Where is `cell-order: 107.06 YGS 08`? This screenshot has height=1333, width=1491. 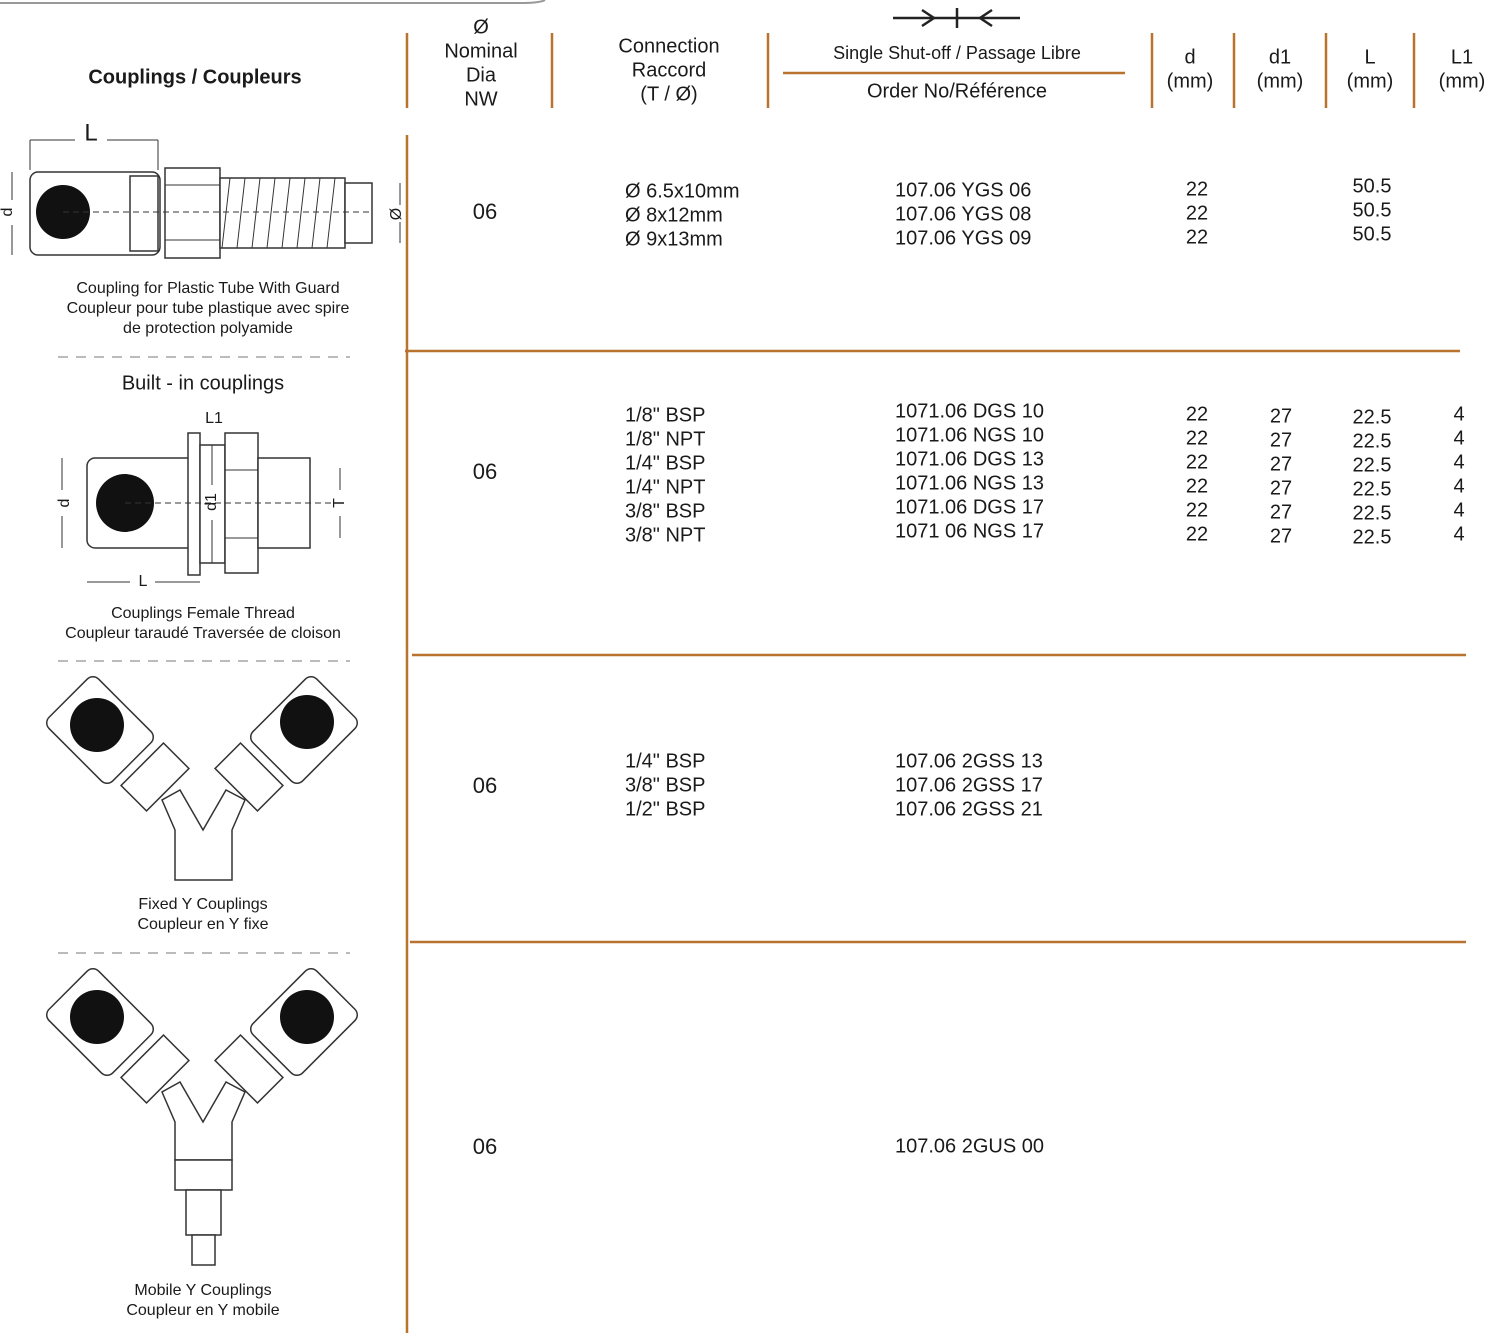 cell-order: 107.06 YGS 08 is located at coordinates (963, 214).